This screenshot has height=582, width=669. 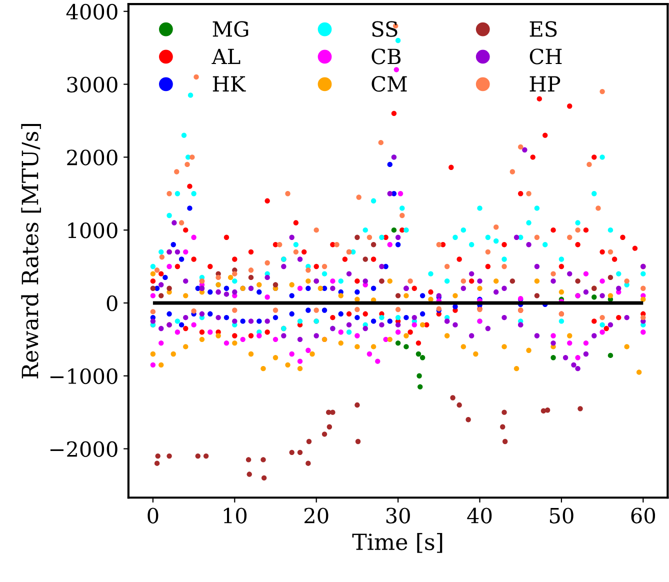 I want to click on x-tick-label: 0, so click(x=153, y=516).